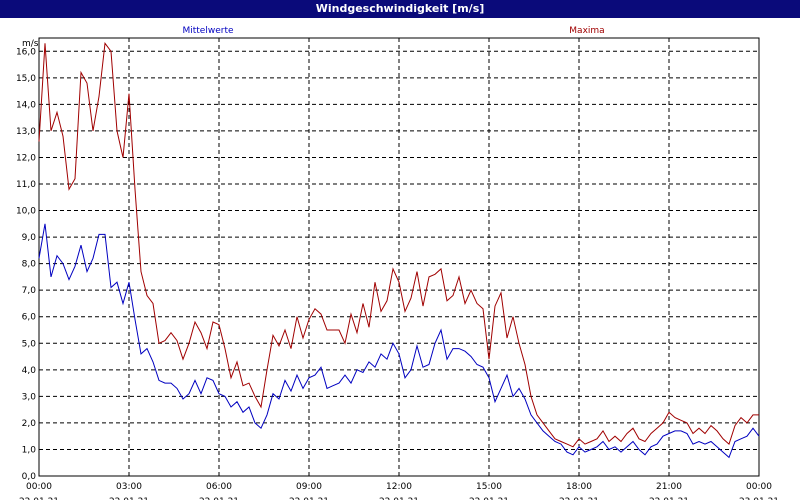  What do you see at coordinates (586, 31) in the screenshot?
I see `legend-maxima: Maxima` at bounding box center [586, 31].